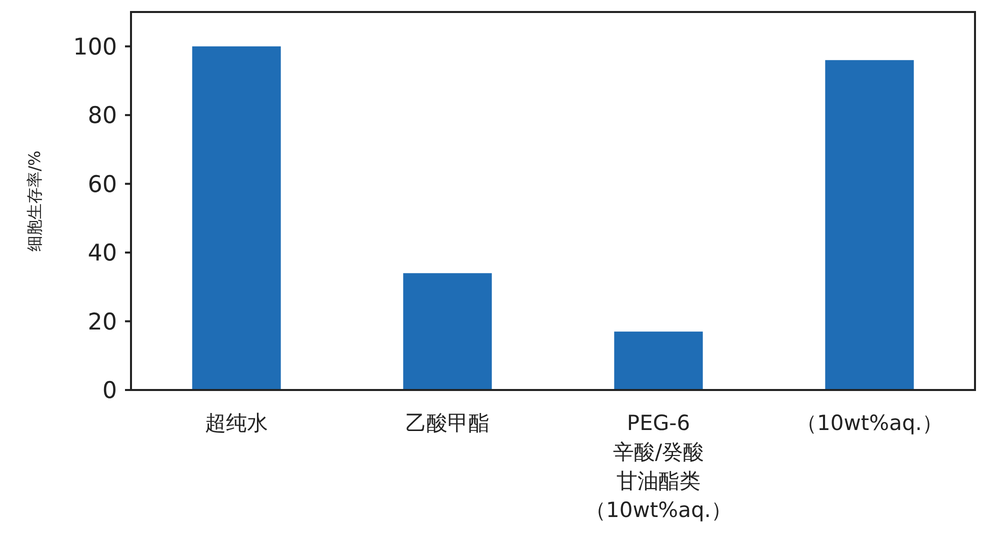 The image size is (985, 538). Describe the element at coordinates (448, 423) in the screenshot. I see `x-tick-label: 乙酸甲酯` at that location.